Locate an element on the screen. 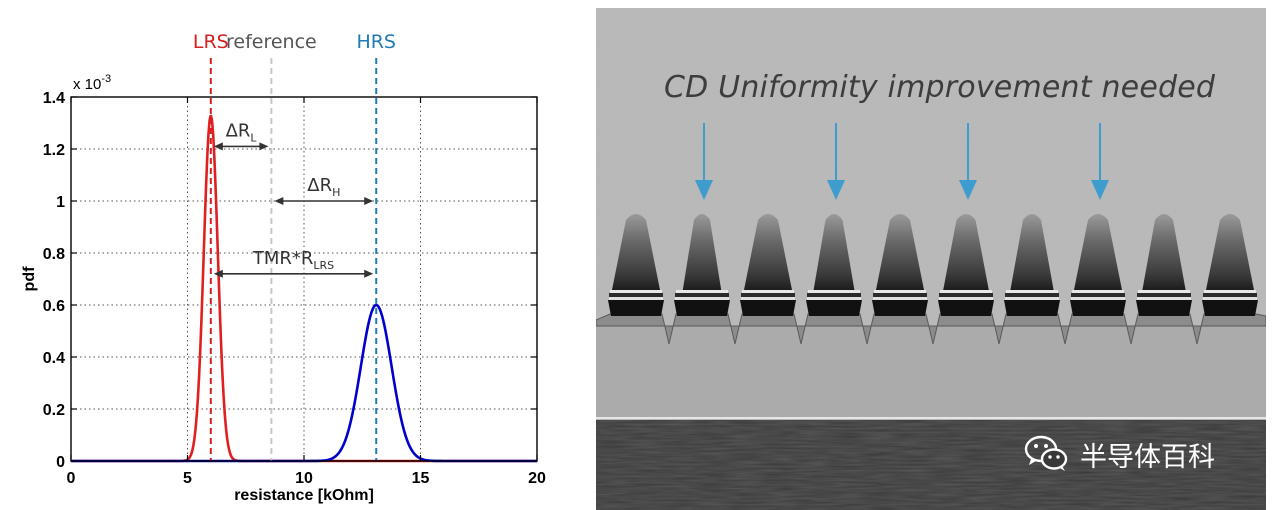 The width and height of the screenshot is (1280, 510). y-multiplier: x 10-3 is located at coordinates (92, 83).